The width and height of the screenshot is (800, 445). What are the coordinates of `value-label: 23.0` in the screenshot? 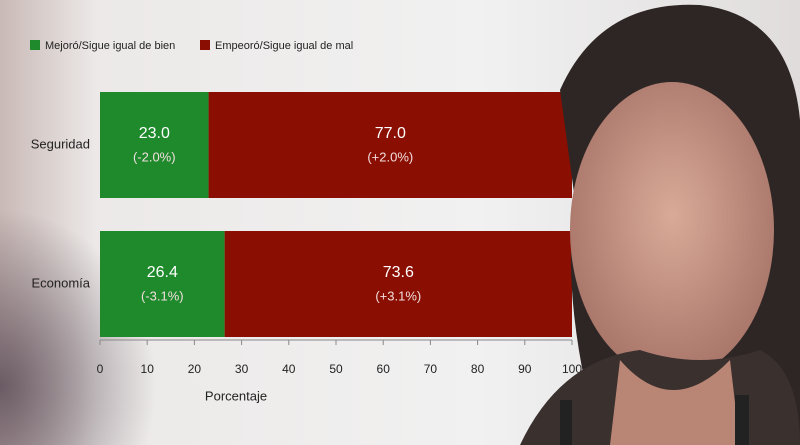 It's located at (154, 133).